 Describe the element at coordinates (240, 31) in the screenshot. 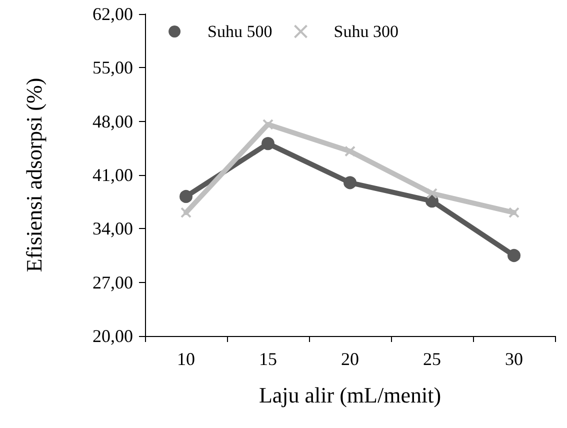

I see `legend-label: Suhu 500` at that location.